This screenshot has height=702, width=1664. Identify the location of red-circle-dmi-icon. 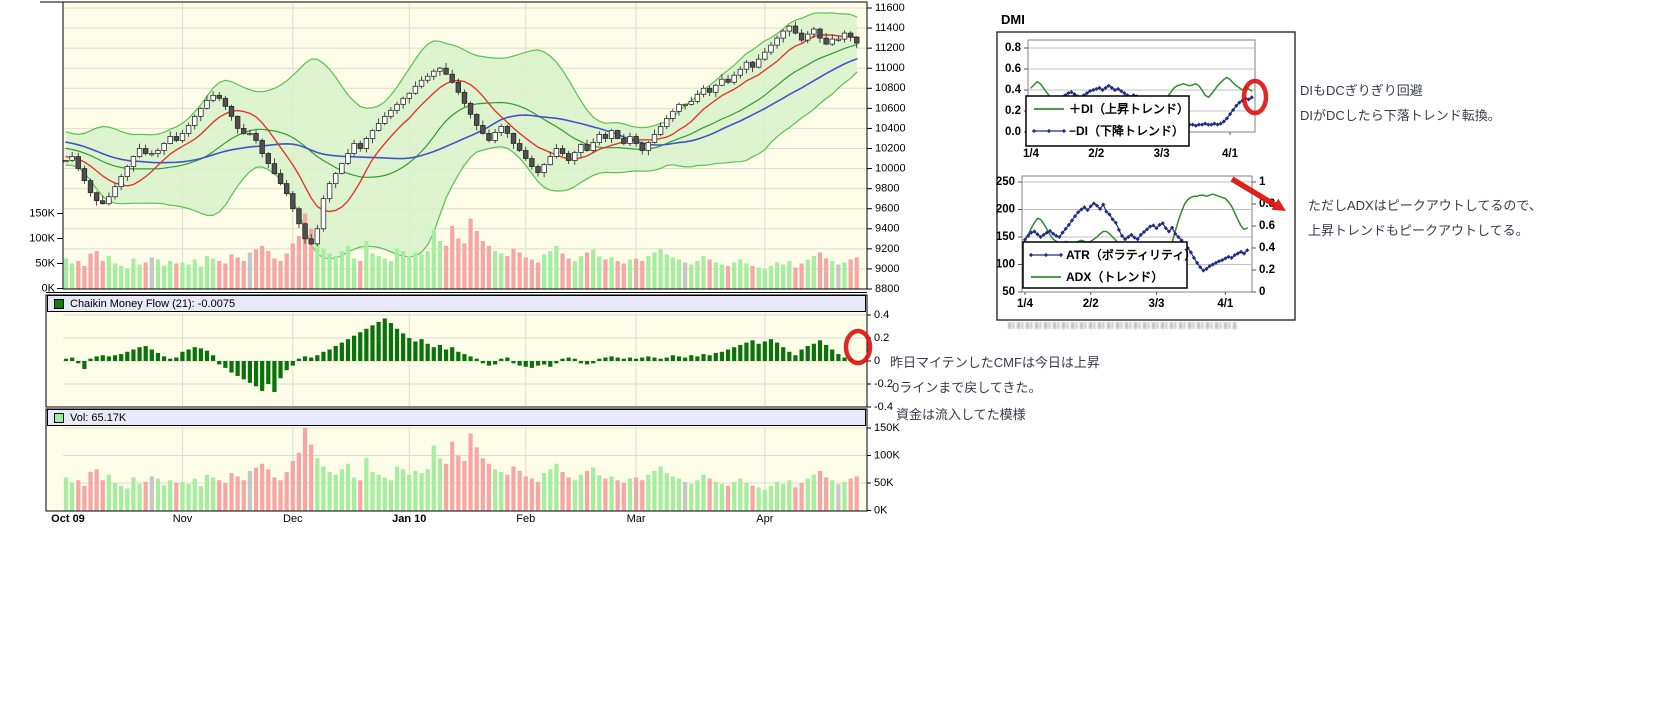
(1255, 97).